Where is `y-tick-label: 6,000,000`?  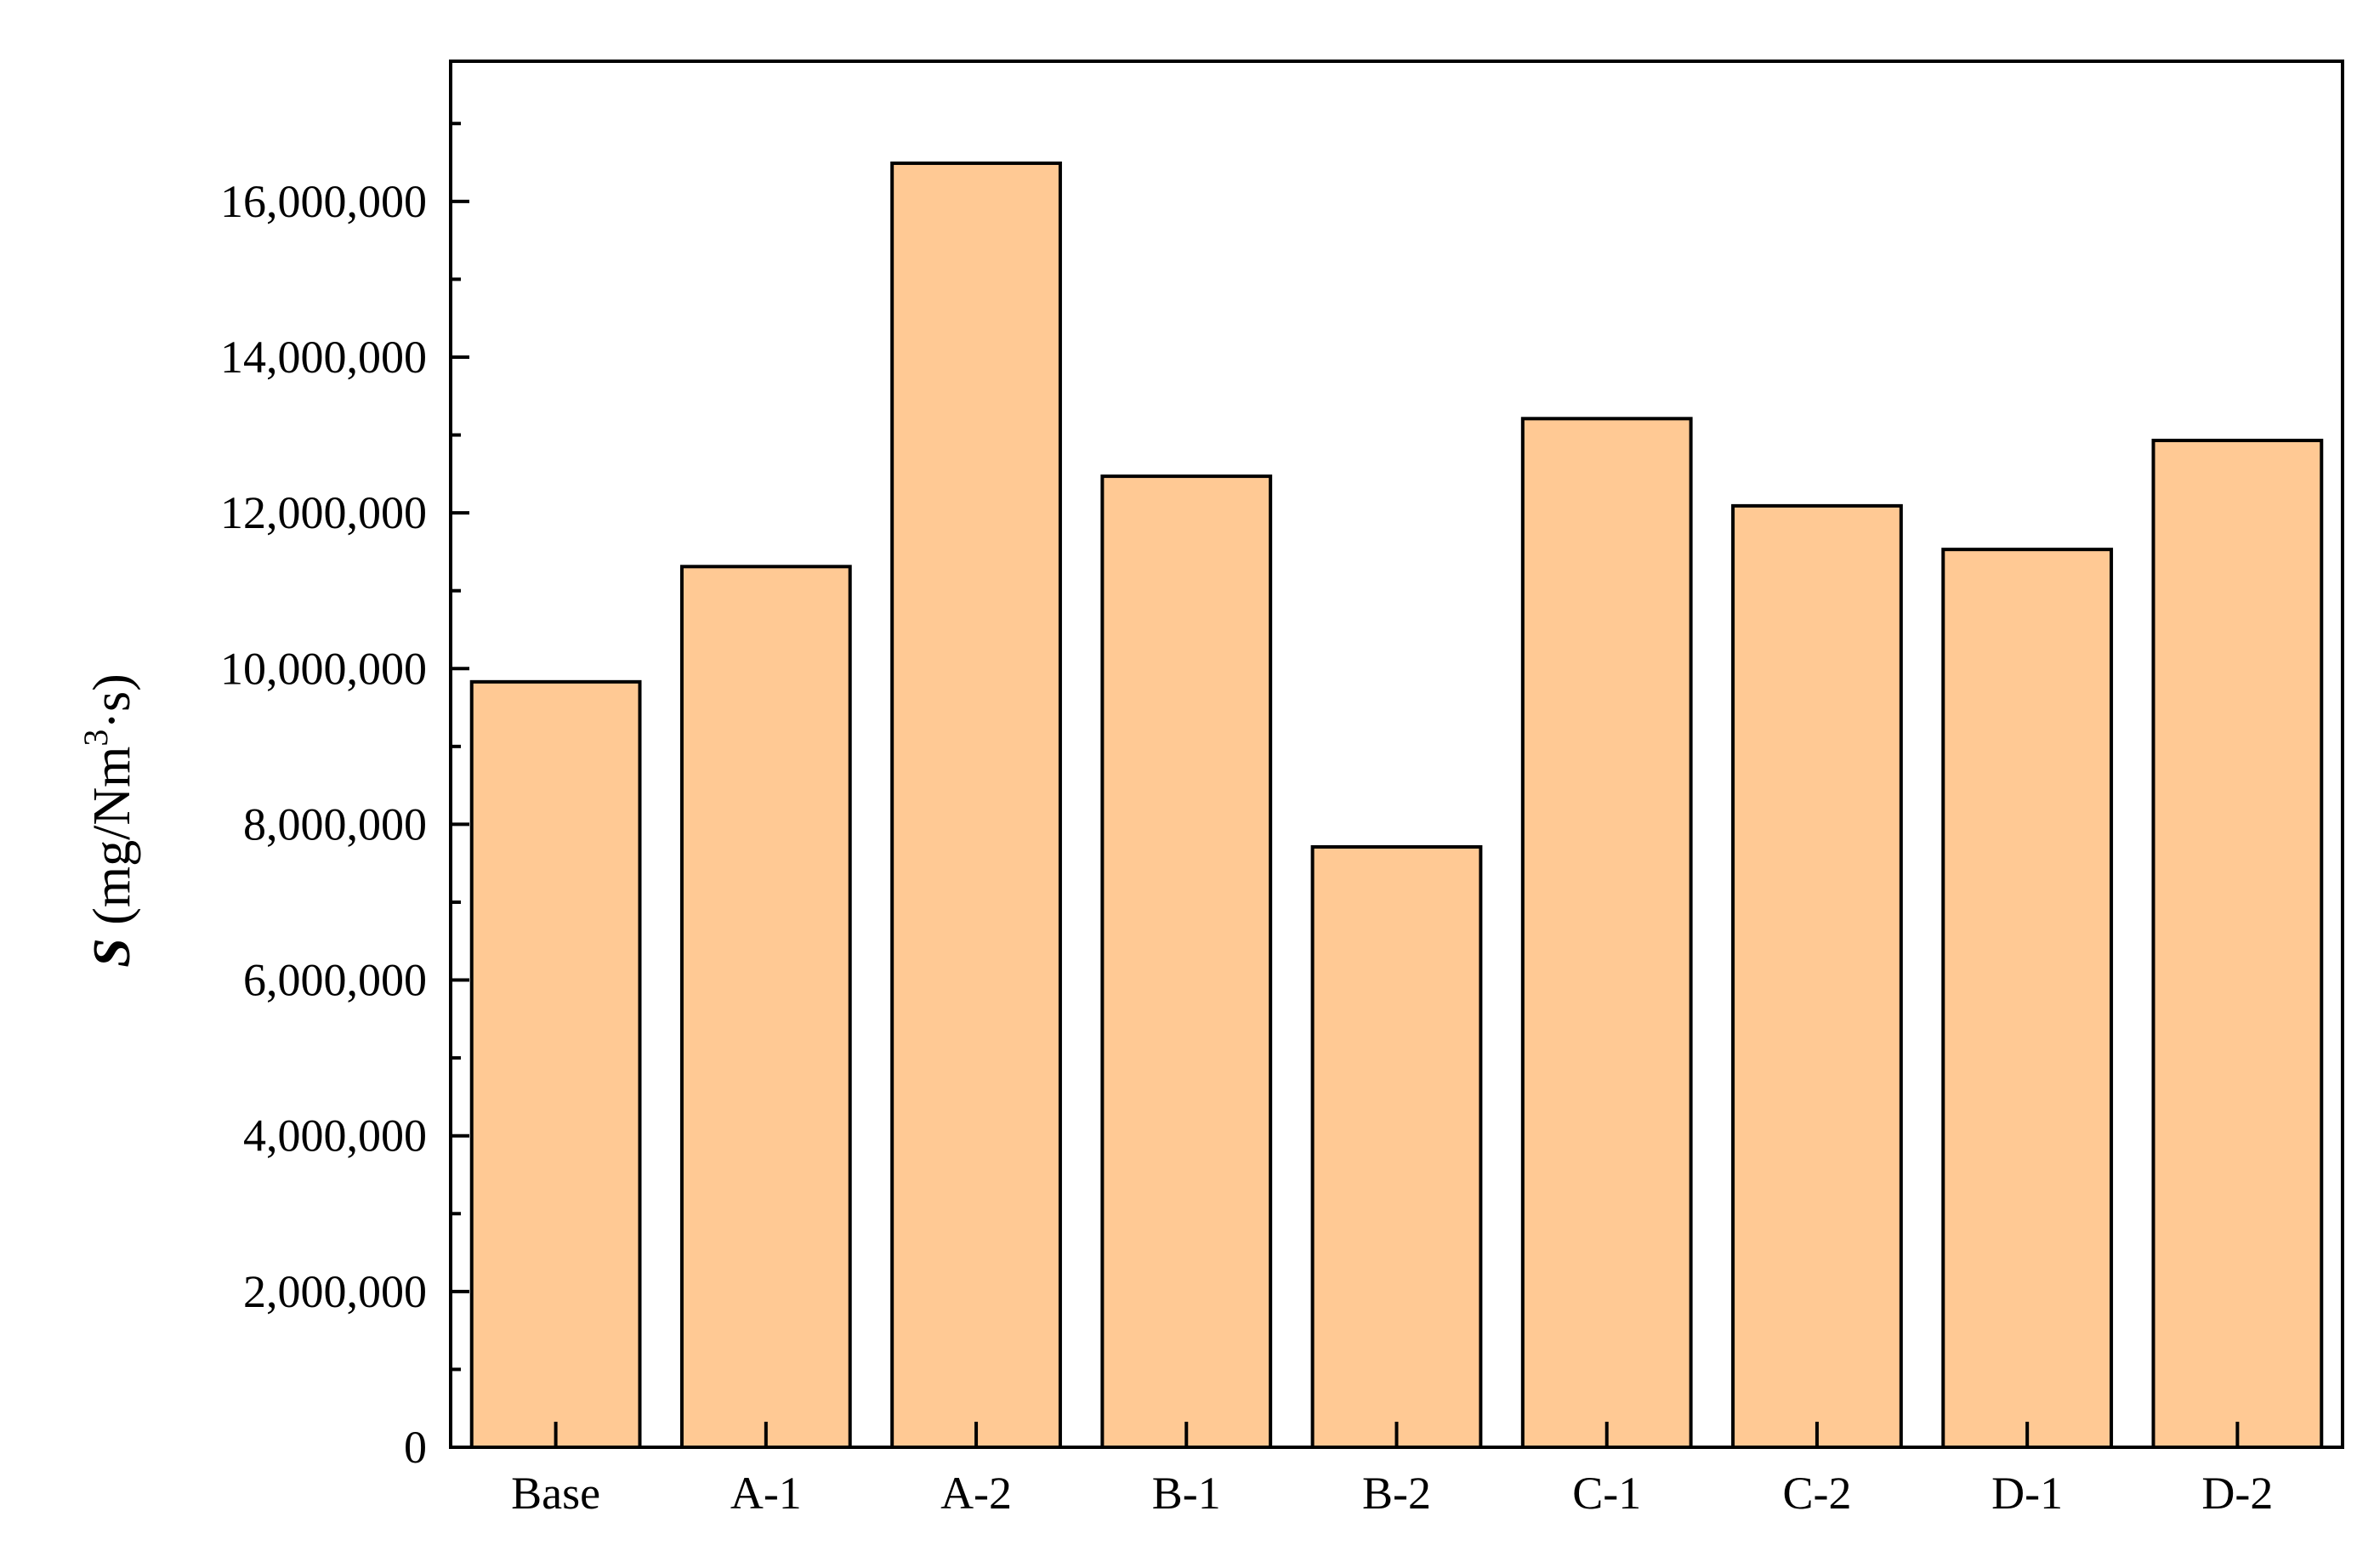 y-tick-label: 6,000,000 is located at coordinates (335, 980).